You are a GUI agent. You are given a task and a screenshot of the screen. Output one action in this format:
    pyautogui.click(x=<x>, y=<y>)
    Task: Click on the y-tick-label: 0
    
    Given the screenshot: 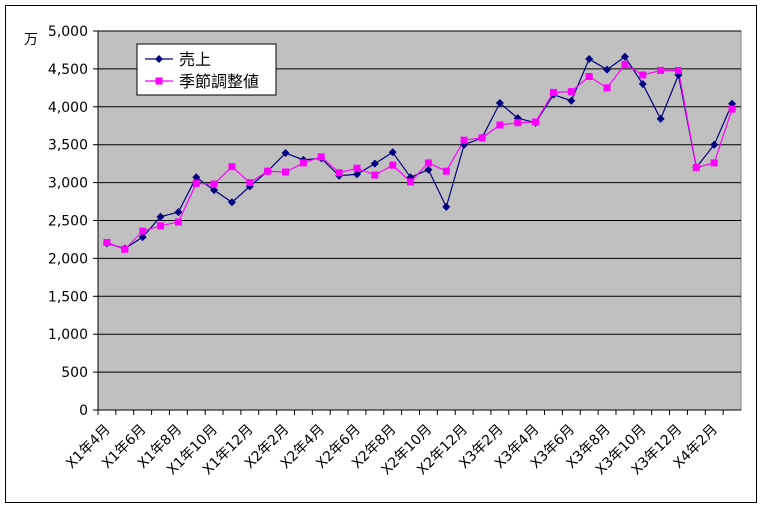 What is the action you would take?
    pyautogui.click(x=83, y=411)
    